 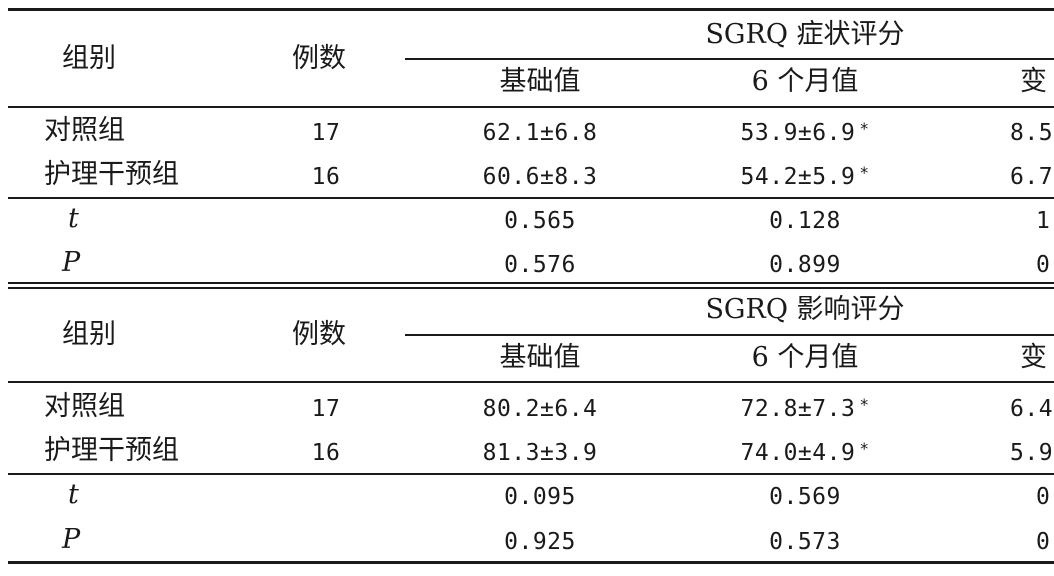 What do you see at coordinates (1032, 133) in the screenshot?
I see `change-value: 8.5` at bounding box center [1032, 133].